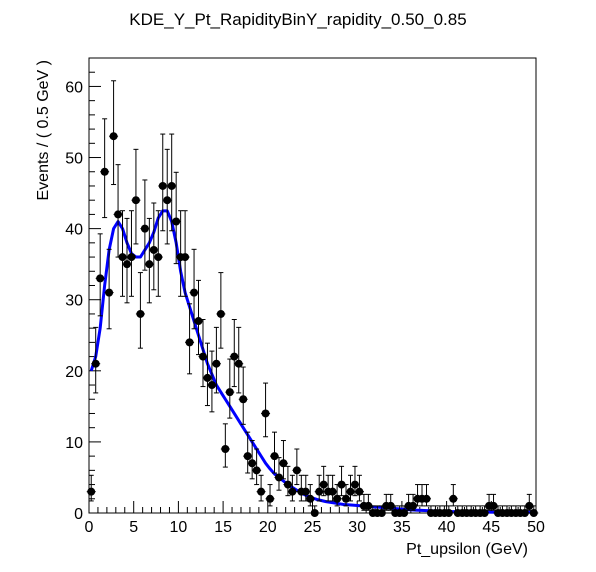  Describe the element at coordinates (89, 527) in the screenshot. I see `x-tick-label: 0` at that location.